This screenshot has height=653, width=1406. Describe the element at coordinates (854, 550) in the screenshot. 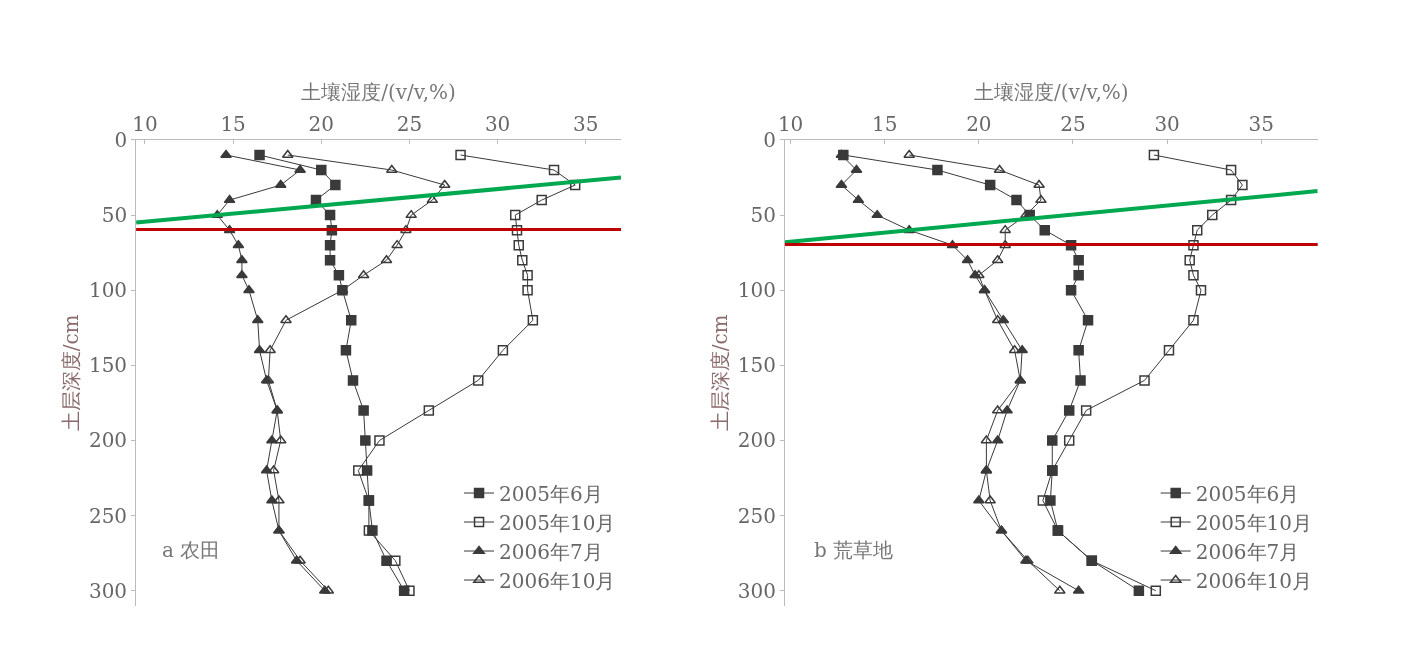

I see `annotation: b 荒草地` at that location.